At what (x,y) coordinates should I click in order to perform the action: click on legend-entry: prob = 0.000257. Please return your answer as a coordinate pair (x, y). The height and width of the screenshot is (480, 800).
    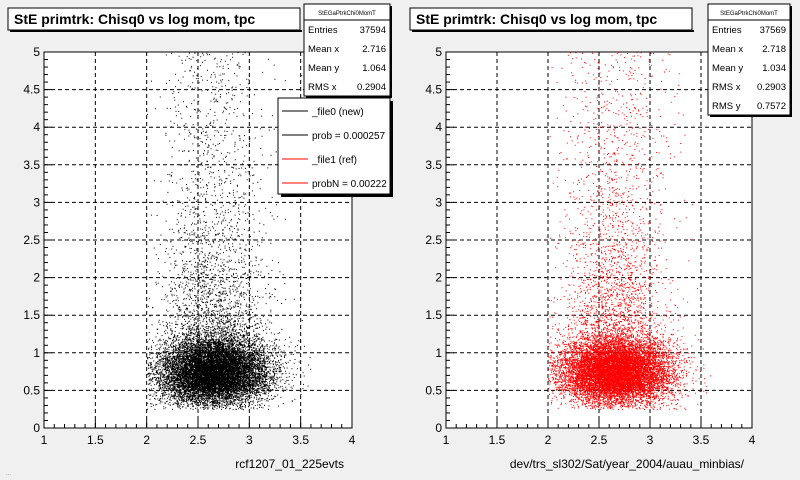
    Looking at the image, I should click on (349, 136).